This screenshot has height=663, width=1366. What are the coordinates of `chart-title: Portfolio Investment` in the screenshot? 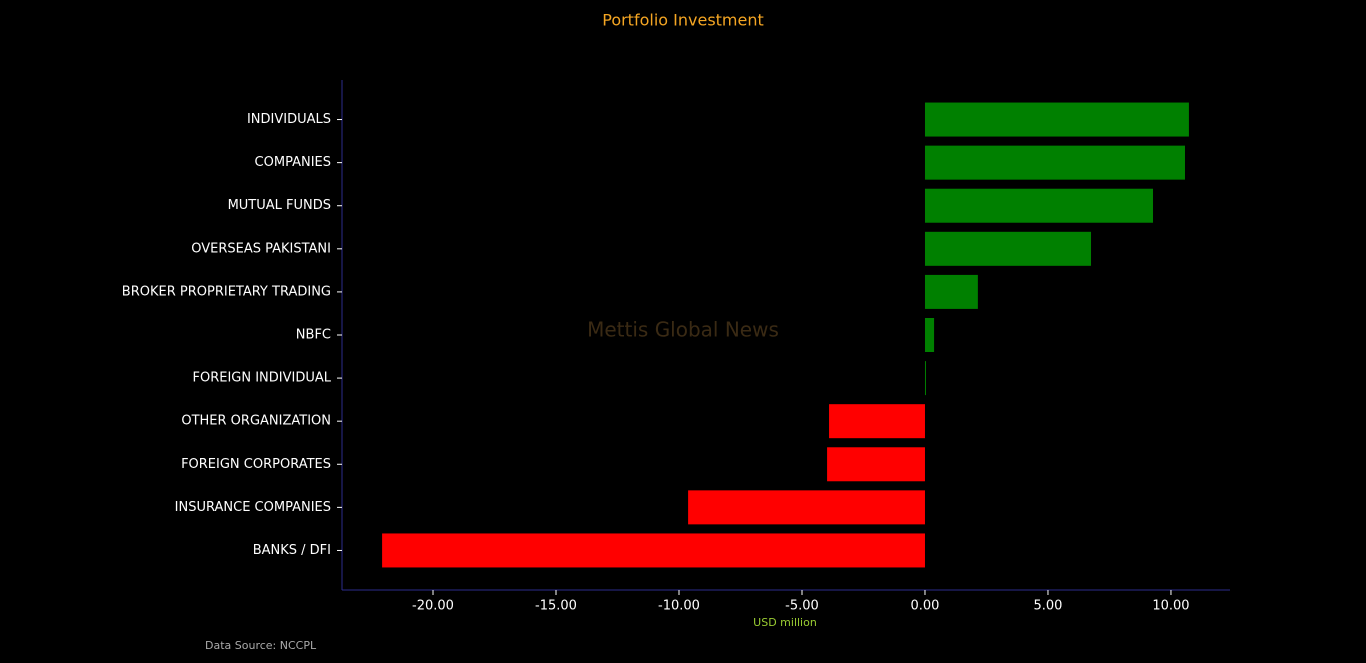 It's located at (683, 20).